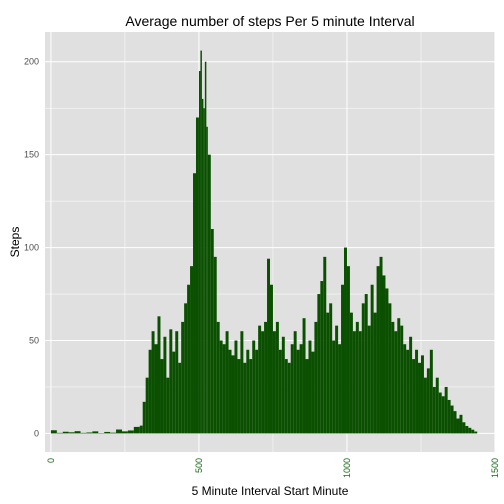  What do you see at coordinates (31, 155) in the screenshot?
I see `y-tick-label: 150` at bounding box center [31, 155].